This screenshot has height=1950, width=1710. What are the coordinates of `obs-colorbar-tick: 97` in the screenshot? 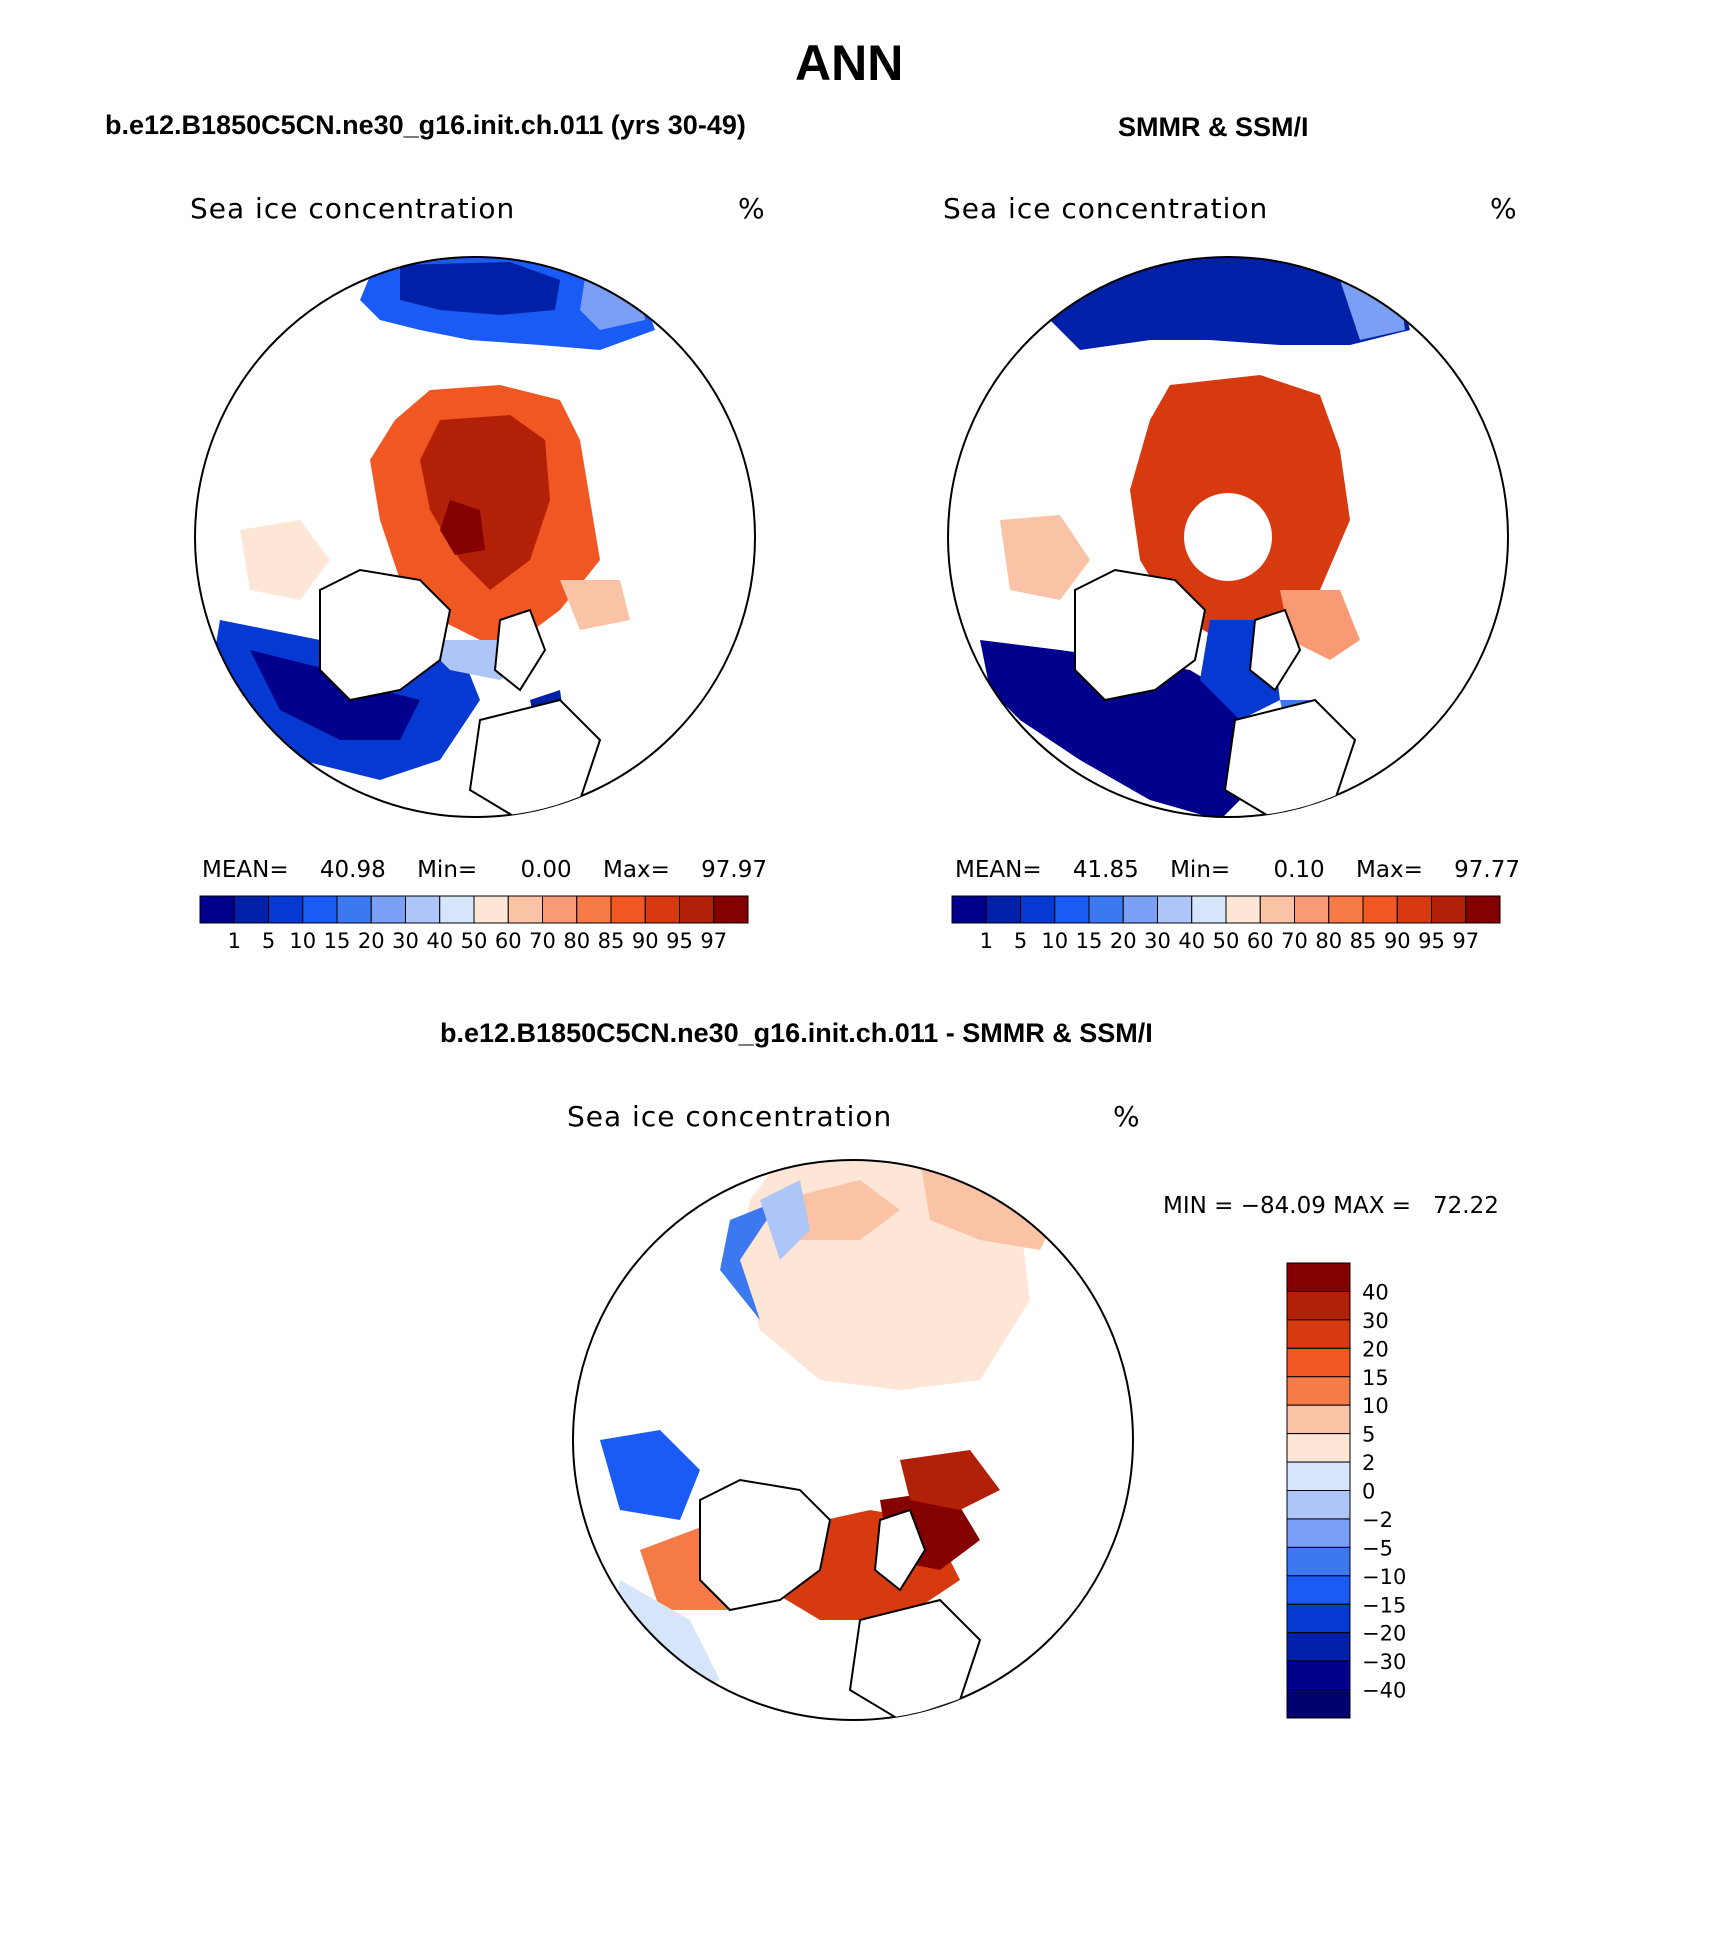 It's located at (1465, 941).